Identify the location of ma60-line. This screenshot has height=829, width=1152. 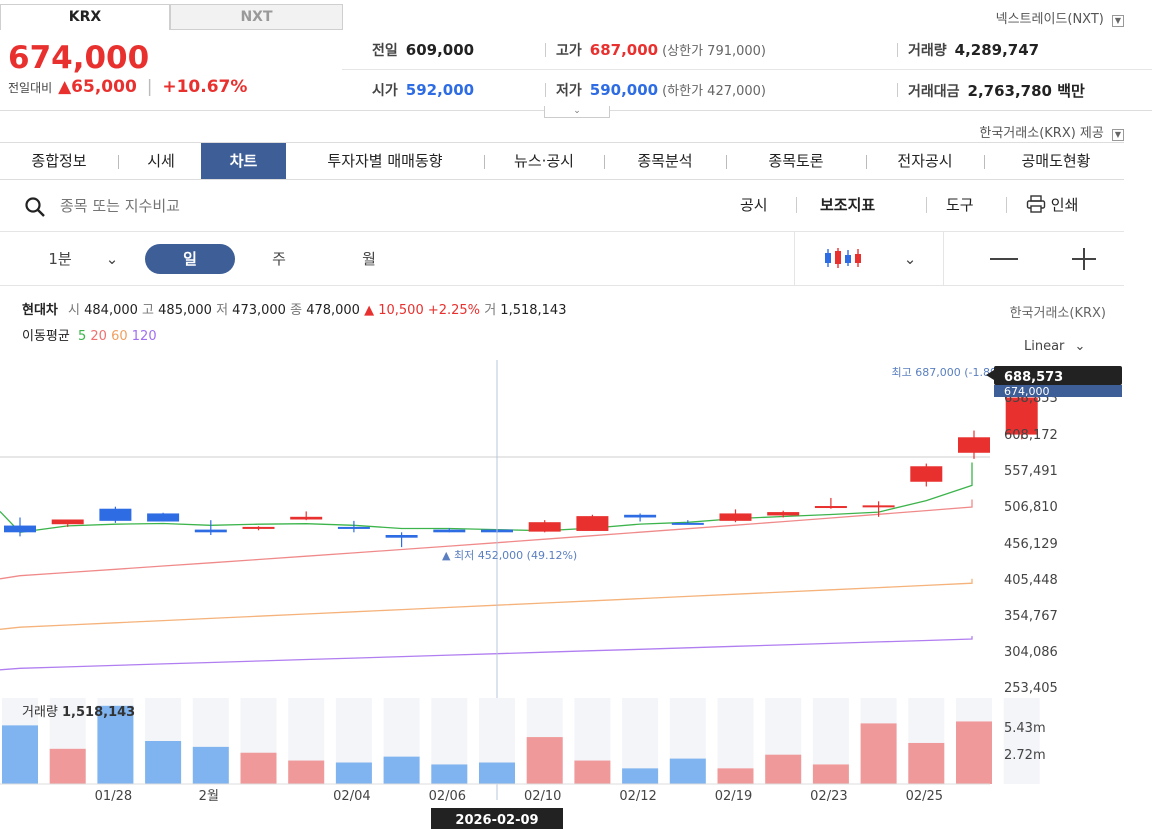
(486, 604).